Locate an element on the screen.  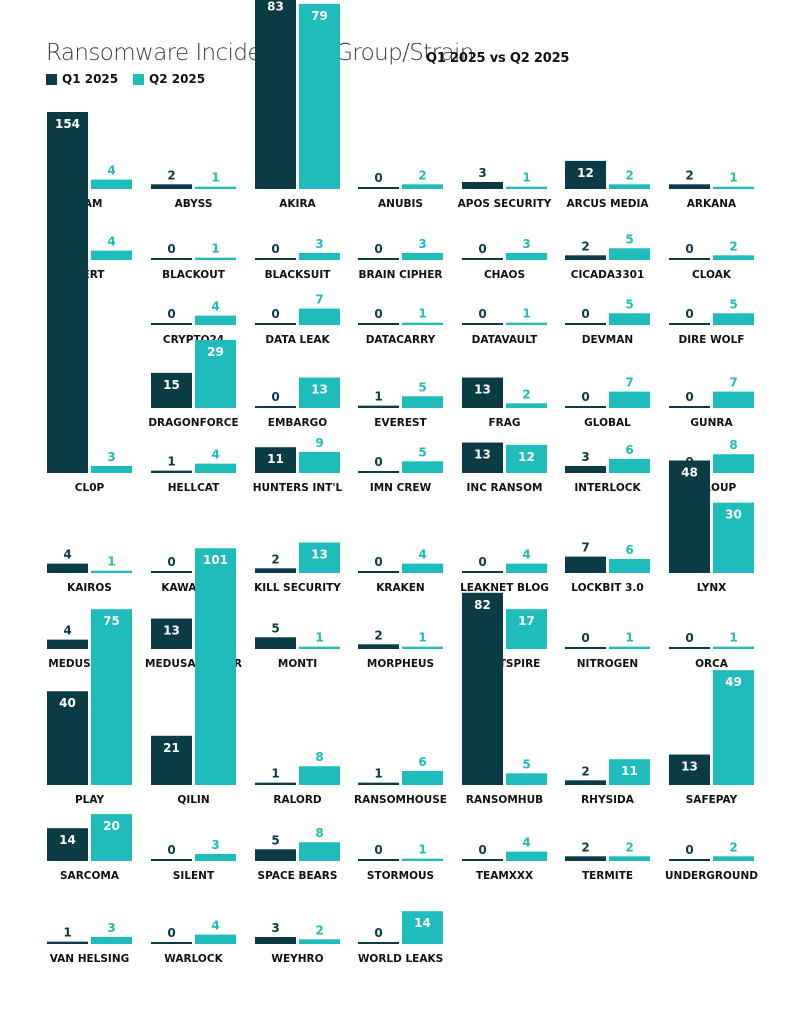
bar-q1-chaos is located at coordinates (482, 259).